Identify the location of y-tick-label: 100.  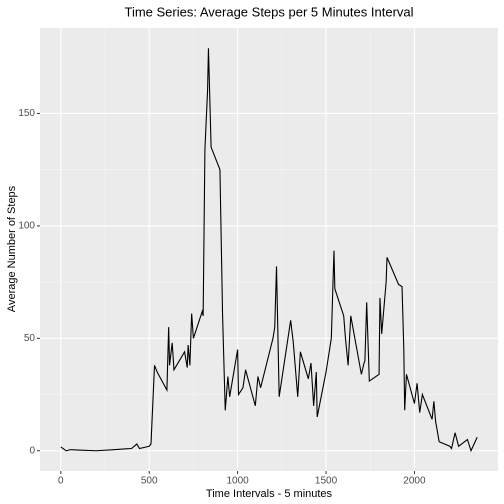
(26, 226).